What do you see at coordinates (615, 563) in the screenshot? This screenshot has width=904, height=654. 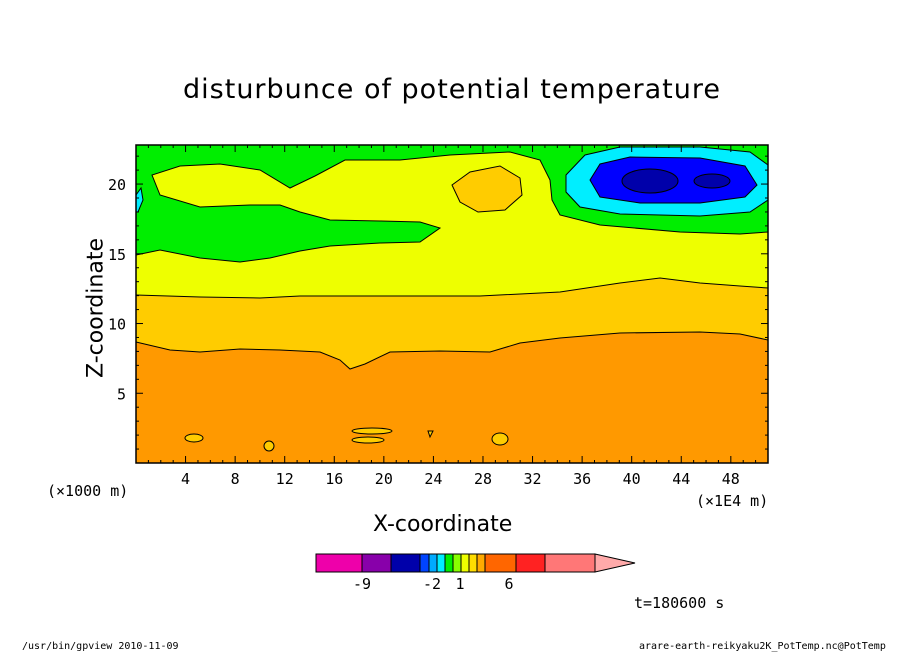 I see `colorbar-extend-arrow` at bounding box center [615, 563].